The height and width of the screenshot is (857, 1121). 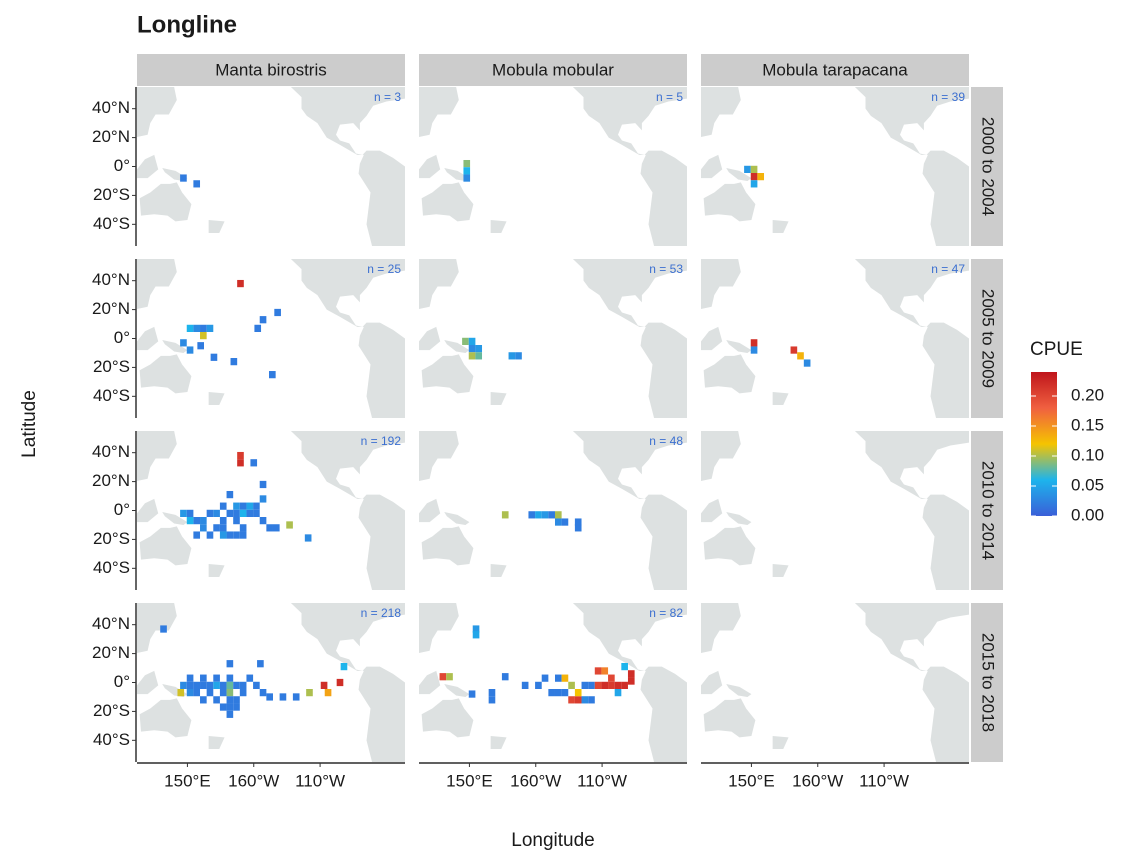 What do you see at coordinates (111, 279) in the screenshot?
I see `y-tick-label: 40°N` at bounding box center [111, 279].